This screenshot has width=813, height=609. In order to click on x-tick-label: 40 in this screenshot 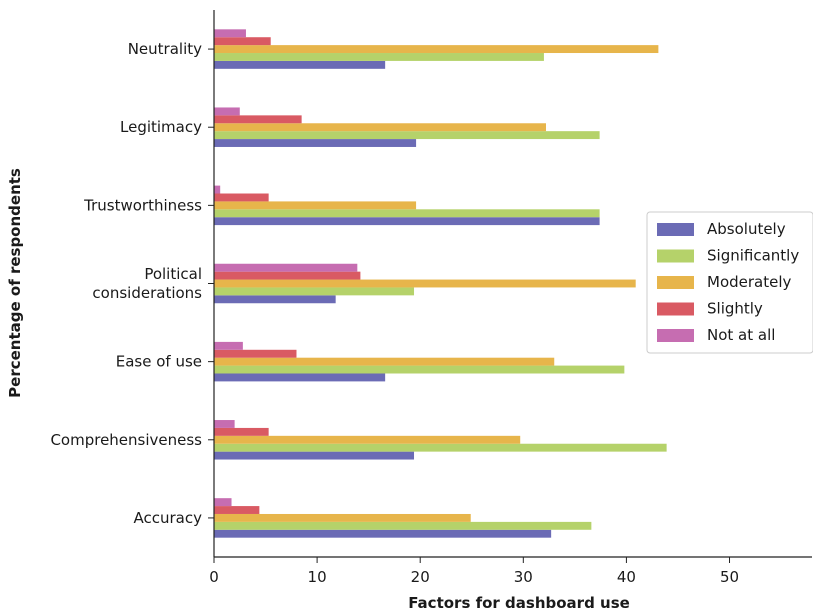, I will do `click(626, 577)`.